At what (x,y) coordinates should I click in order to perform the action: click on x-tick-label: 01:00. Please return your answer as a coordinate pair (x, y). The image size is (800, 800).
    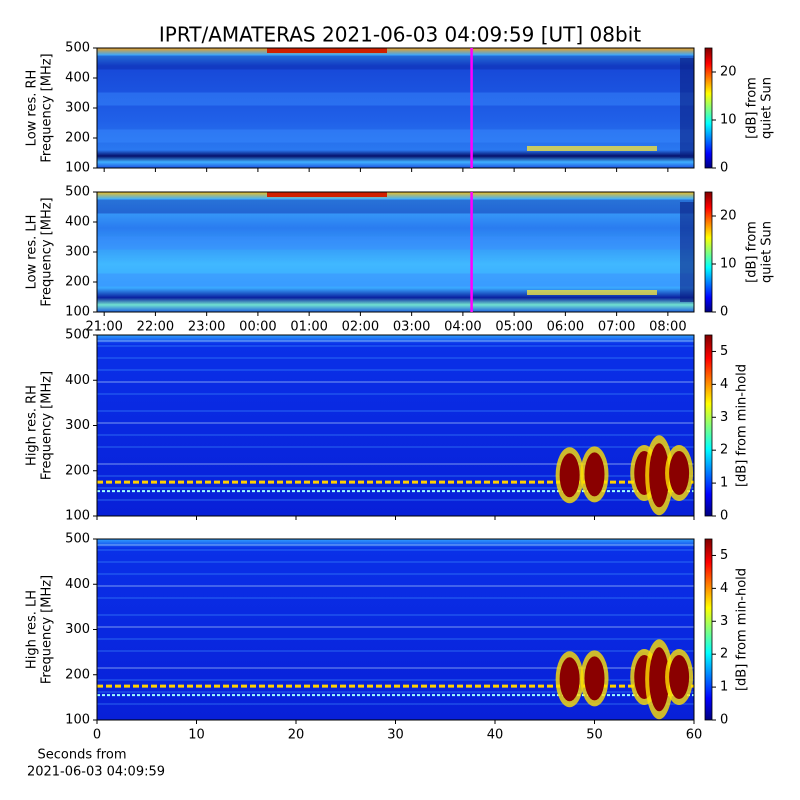
    Looking at the image, I should click on (308, 327).